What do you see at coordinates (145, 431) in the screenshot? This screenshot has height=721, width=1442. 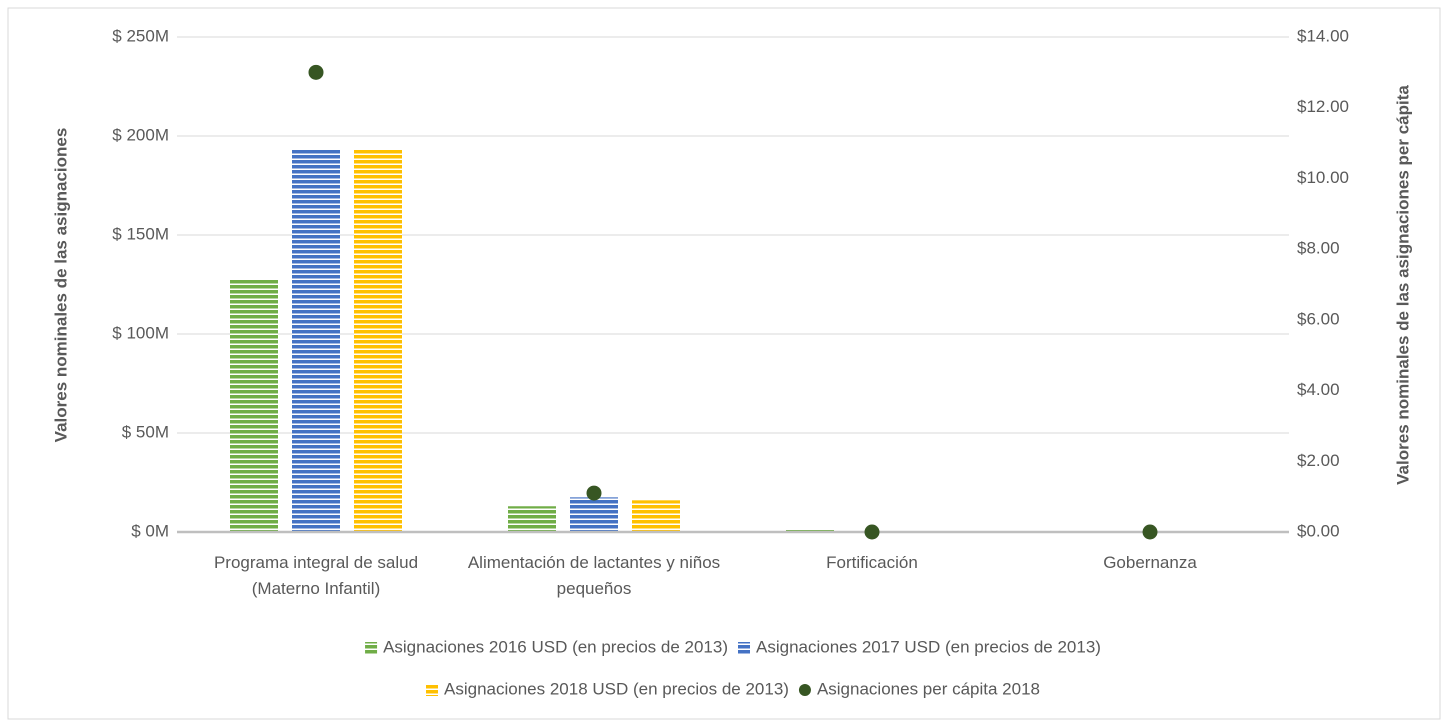 I see `y-tick-label: $ 50M` at bounding box center [145, 431].